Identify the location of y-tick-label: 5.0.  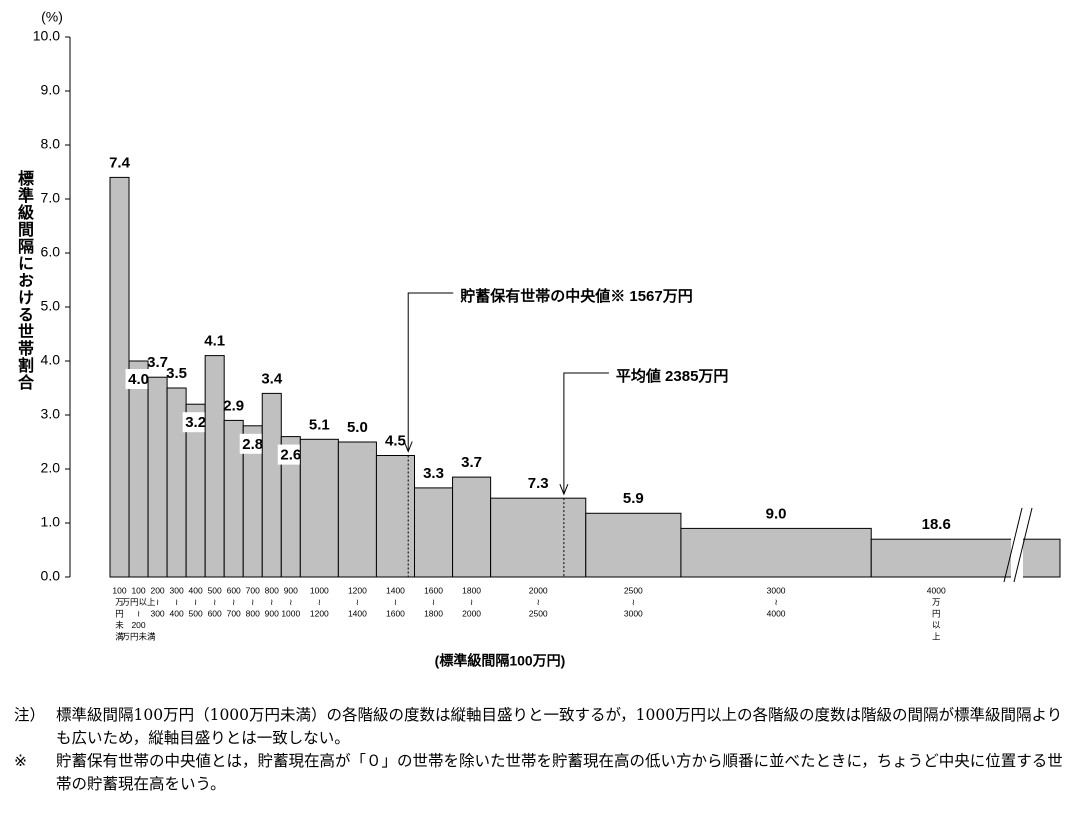
(51, 306).